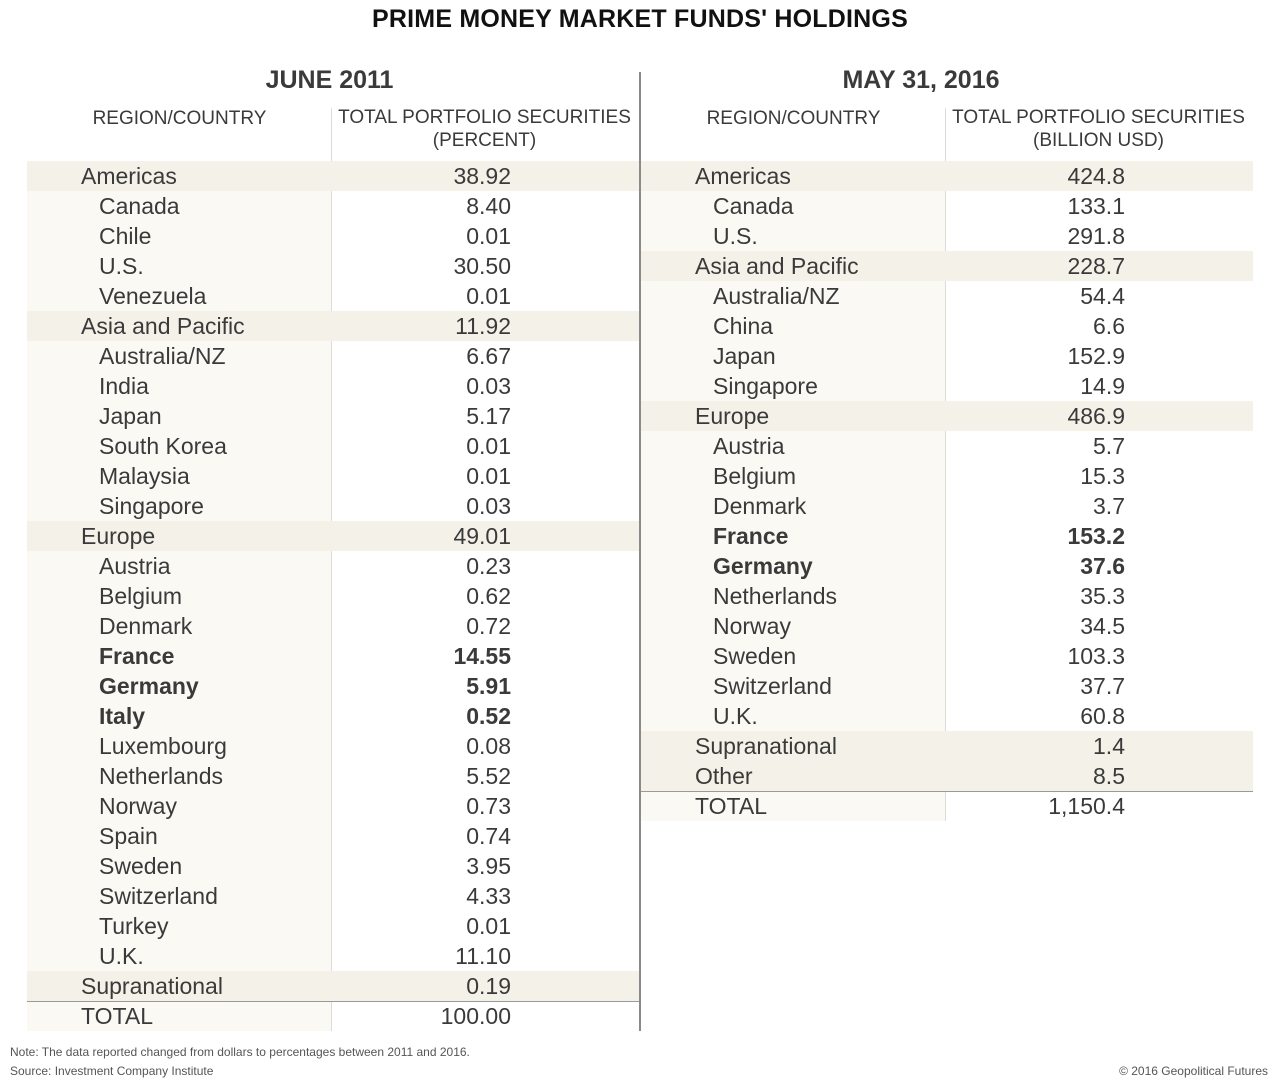 The height and width of the screenshot is (1086, 1280). What do you see at coordinates (484, 117) in the screenshot?
I see `column-header-value-line-1: TOTAL PORTFOLIO SECURITIES` at bounding box center [484, 117].